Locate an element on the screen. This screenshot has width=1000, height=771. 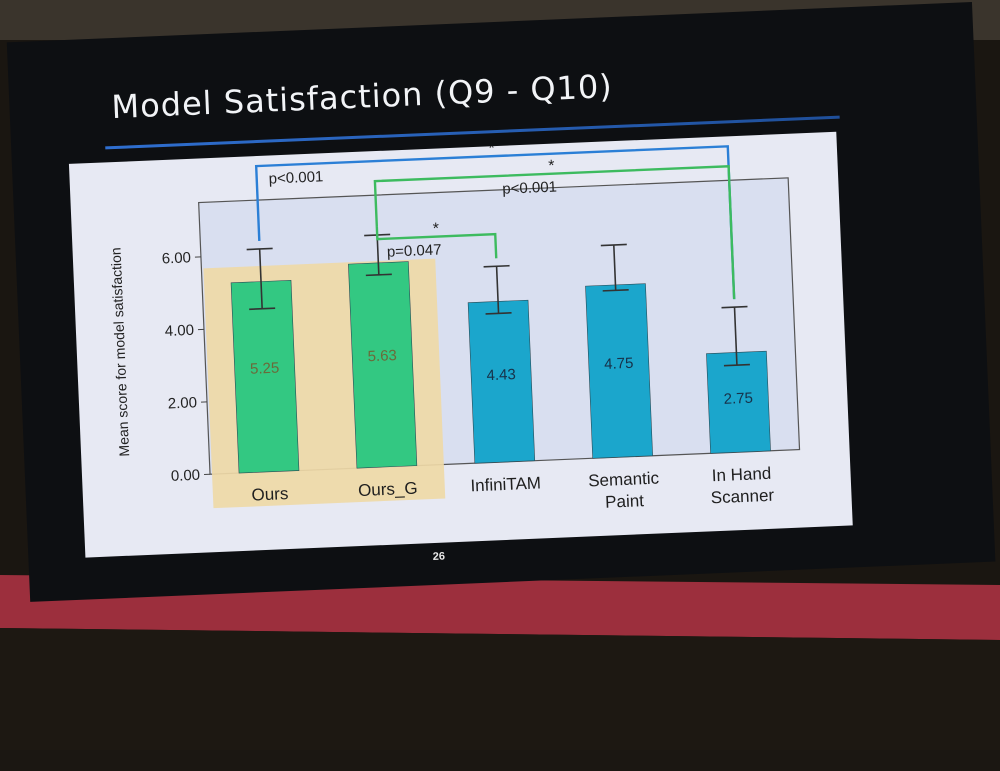
bar-value-label: 5.25 is located at coordinates (265, 369).